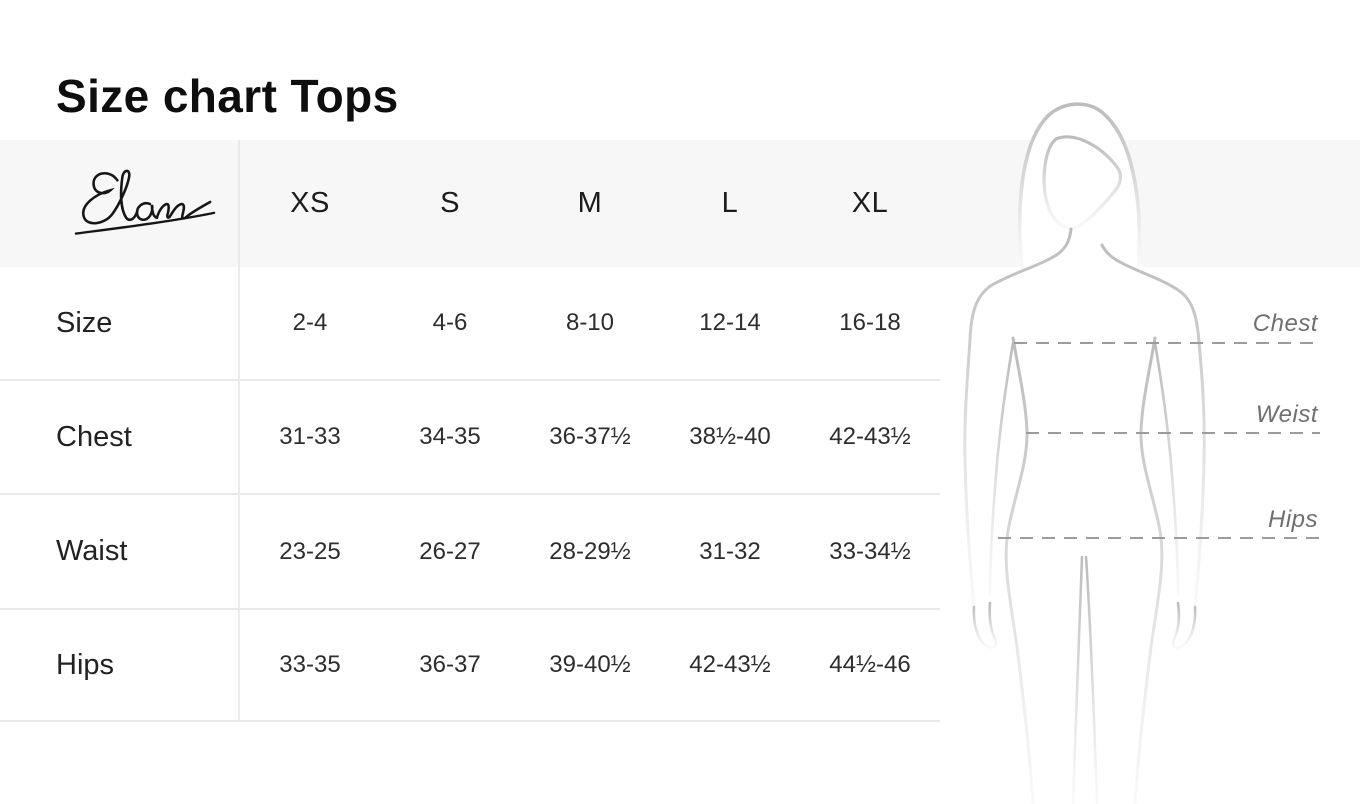  I want to click on waist-xs: 23-25, so click(310, 552).